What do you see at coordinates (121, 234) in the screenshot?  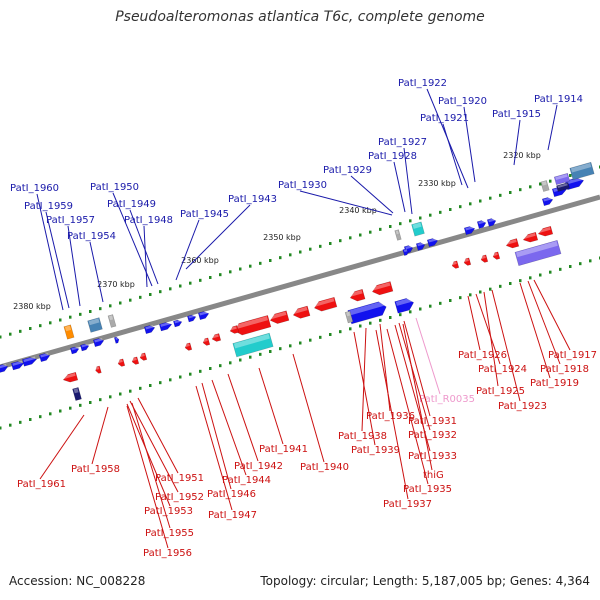 I see `forward-gene-label: PatI_1950` at bounding box center [121, 234].